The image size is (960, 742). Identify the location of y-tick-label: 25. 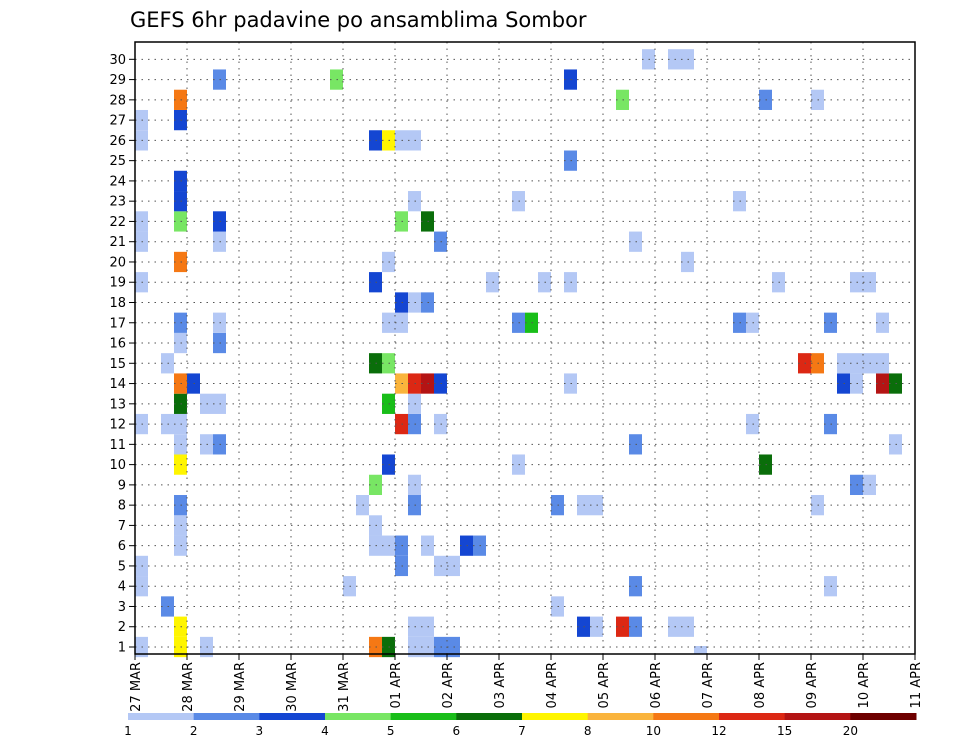
(117, 161).